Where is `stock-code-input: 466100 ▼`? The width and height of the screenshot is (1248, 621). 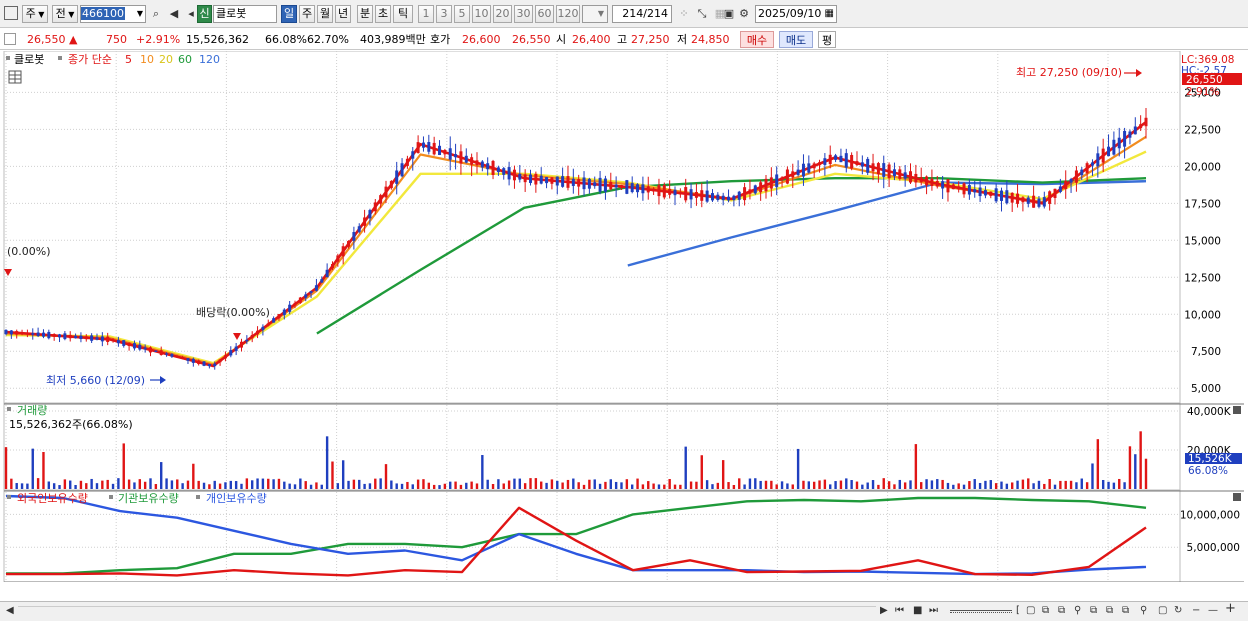 stock-code-input: 466100 ▼ is located at coordinates (113, 14).